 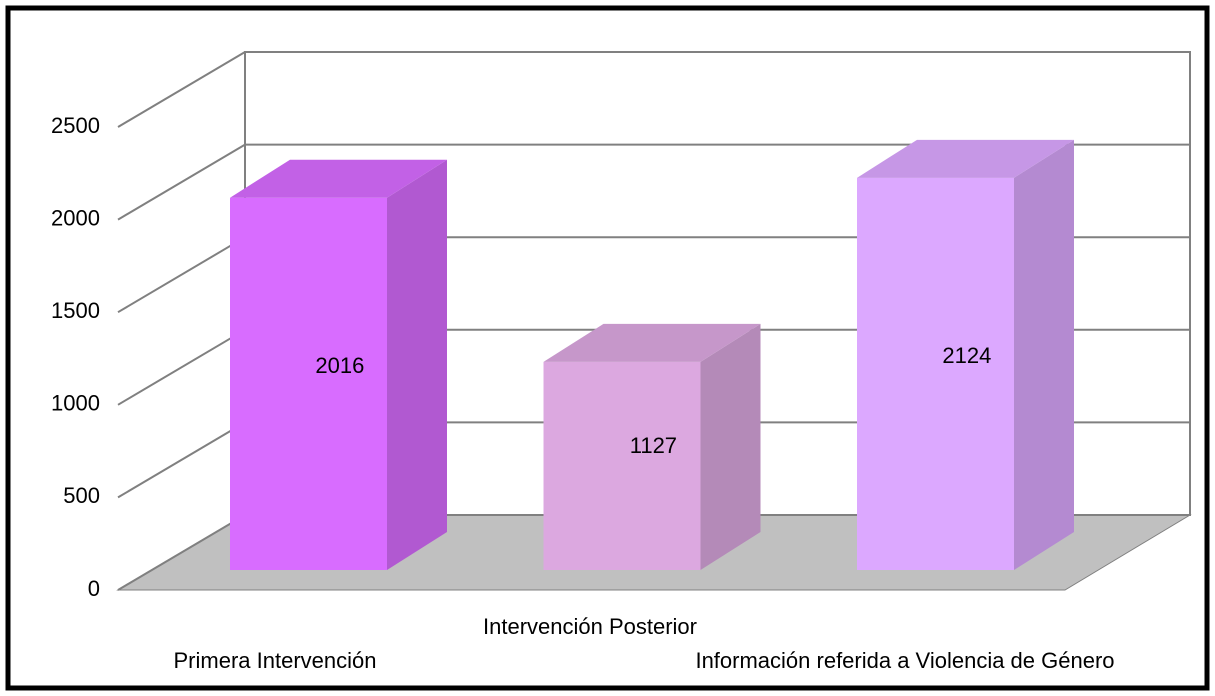 I want to click on x-tick-label: Primera Intervención, so click(x=275, y=660).